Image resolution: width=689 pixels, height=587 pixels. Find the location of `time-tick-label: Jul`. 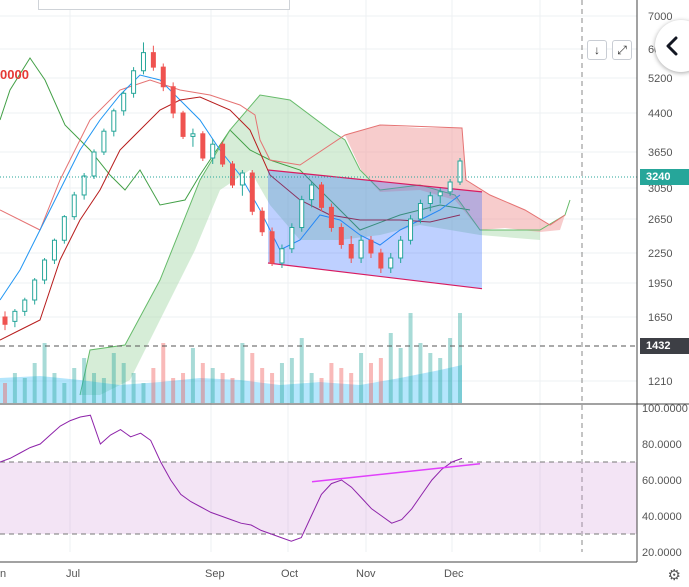

time-tick-label: Jul is located at coordinates (73, 574).